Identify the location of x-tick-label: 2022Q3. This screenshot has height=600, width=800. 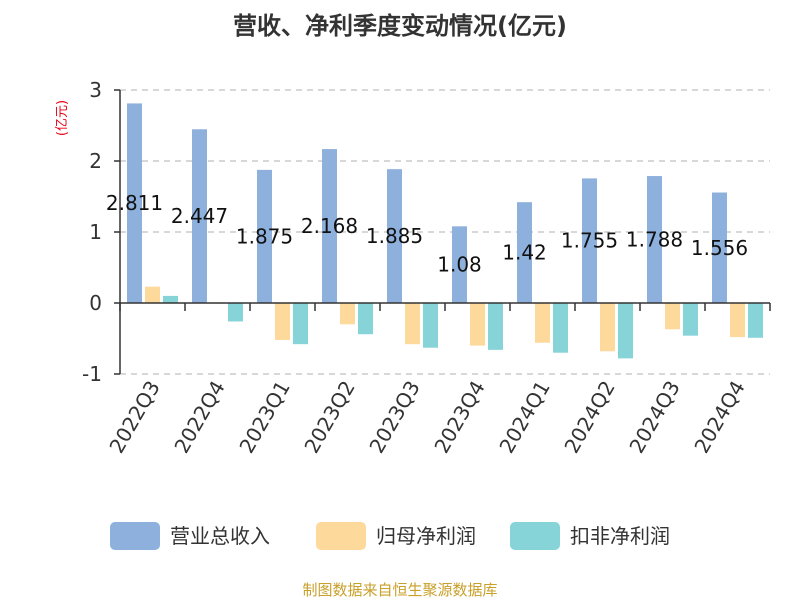
(134, 417).